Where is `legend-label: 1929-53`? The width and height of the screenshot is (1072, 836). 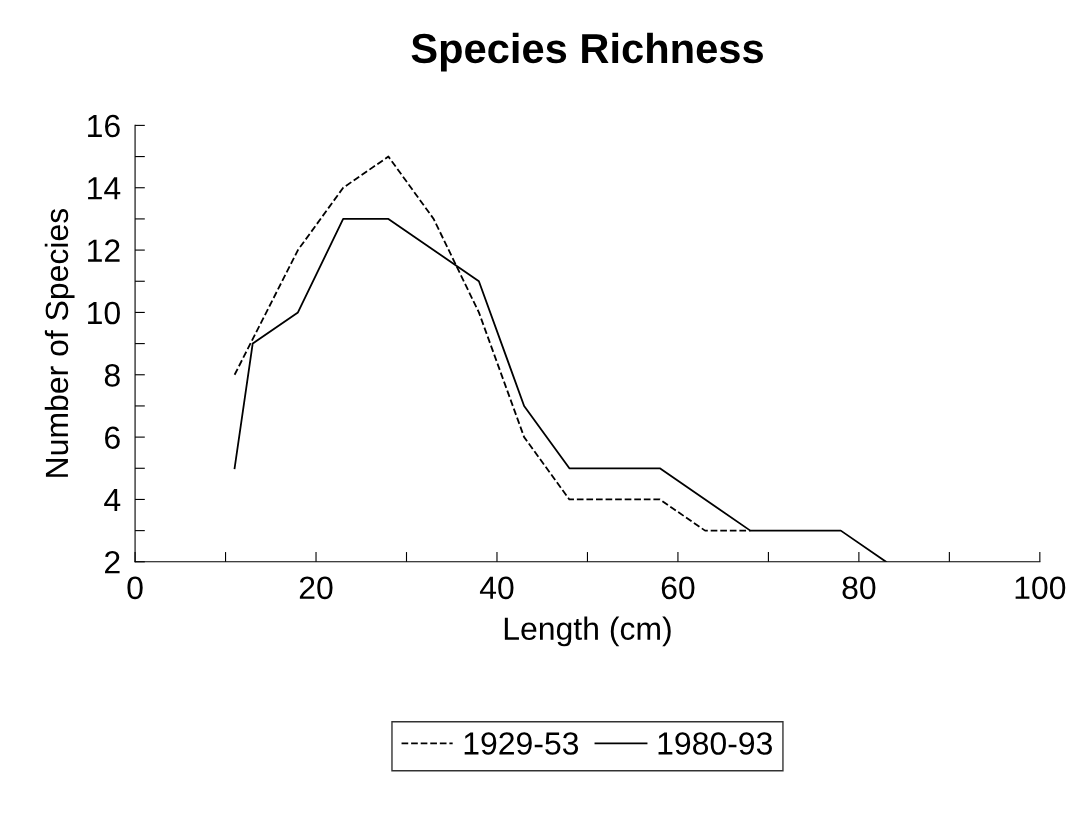 legend-label: 1929-53 is located at coordinates (521, 743).